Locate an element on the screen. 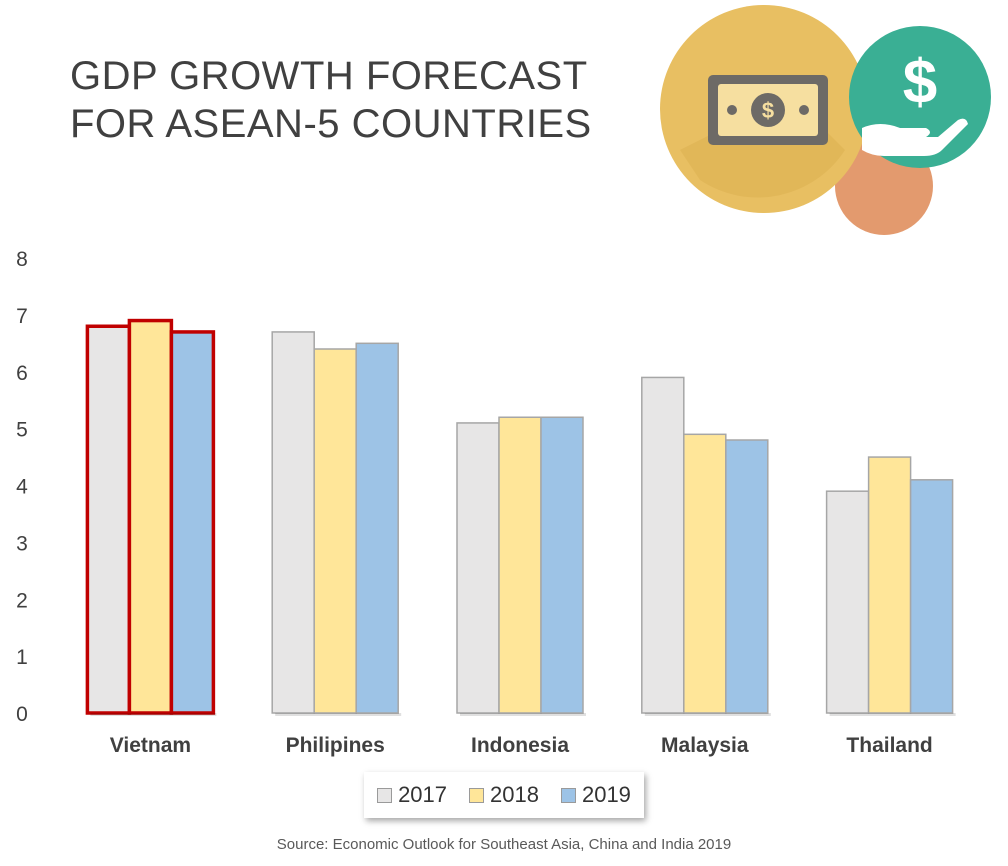 The height and width of the screenshot is (866, 1008). bar-philipines-2017 is located at coordinates (293, 522).